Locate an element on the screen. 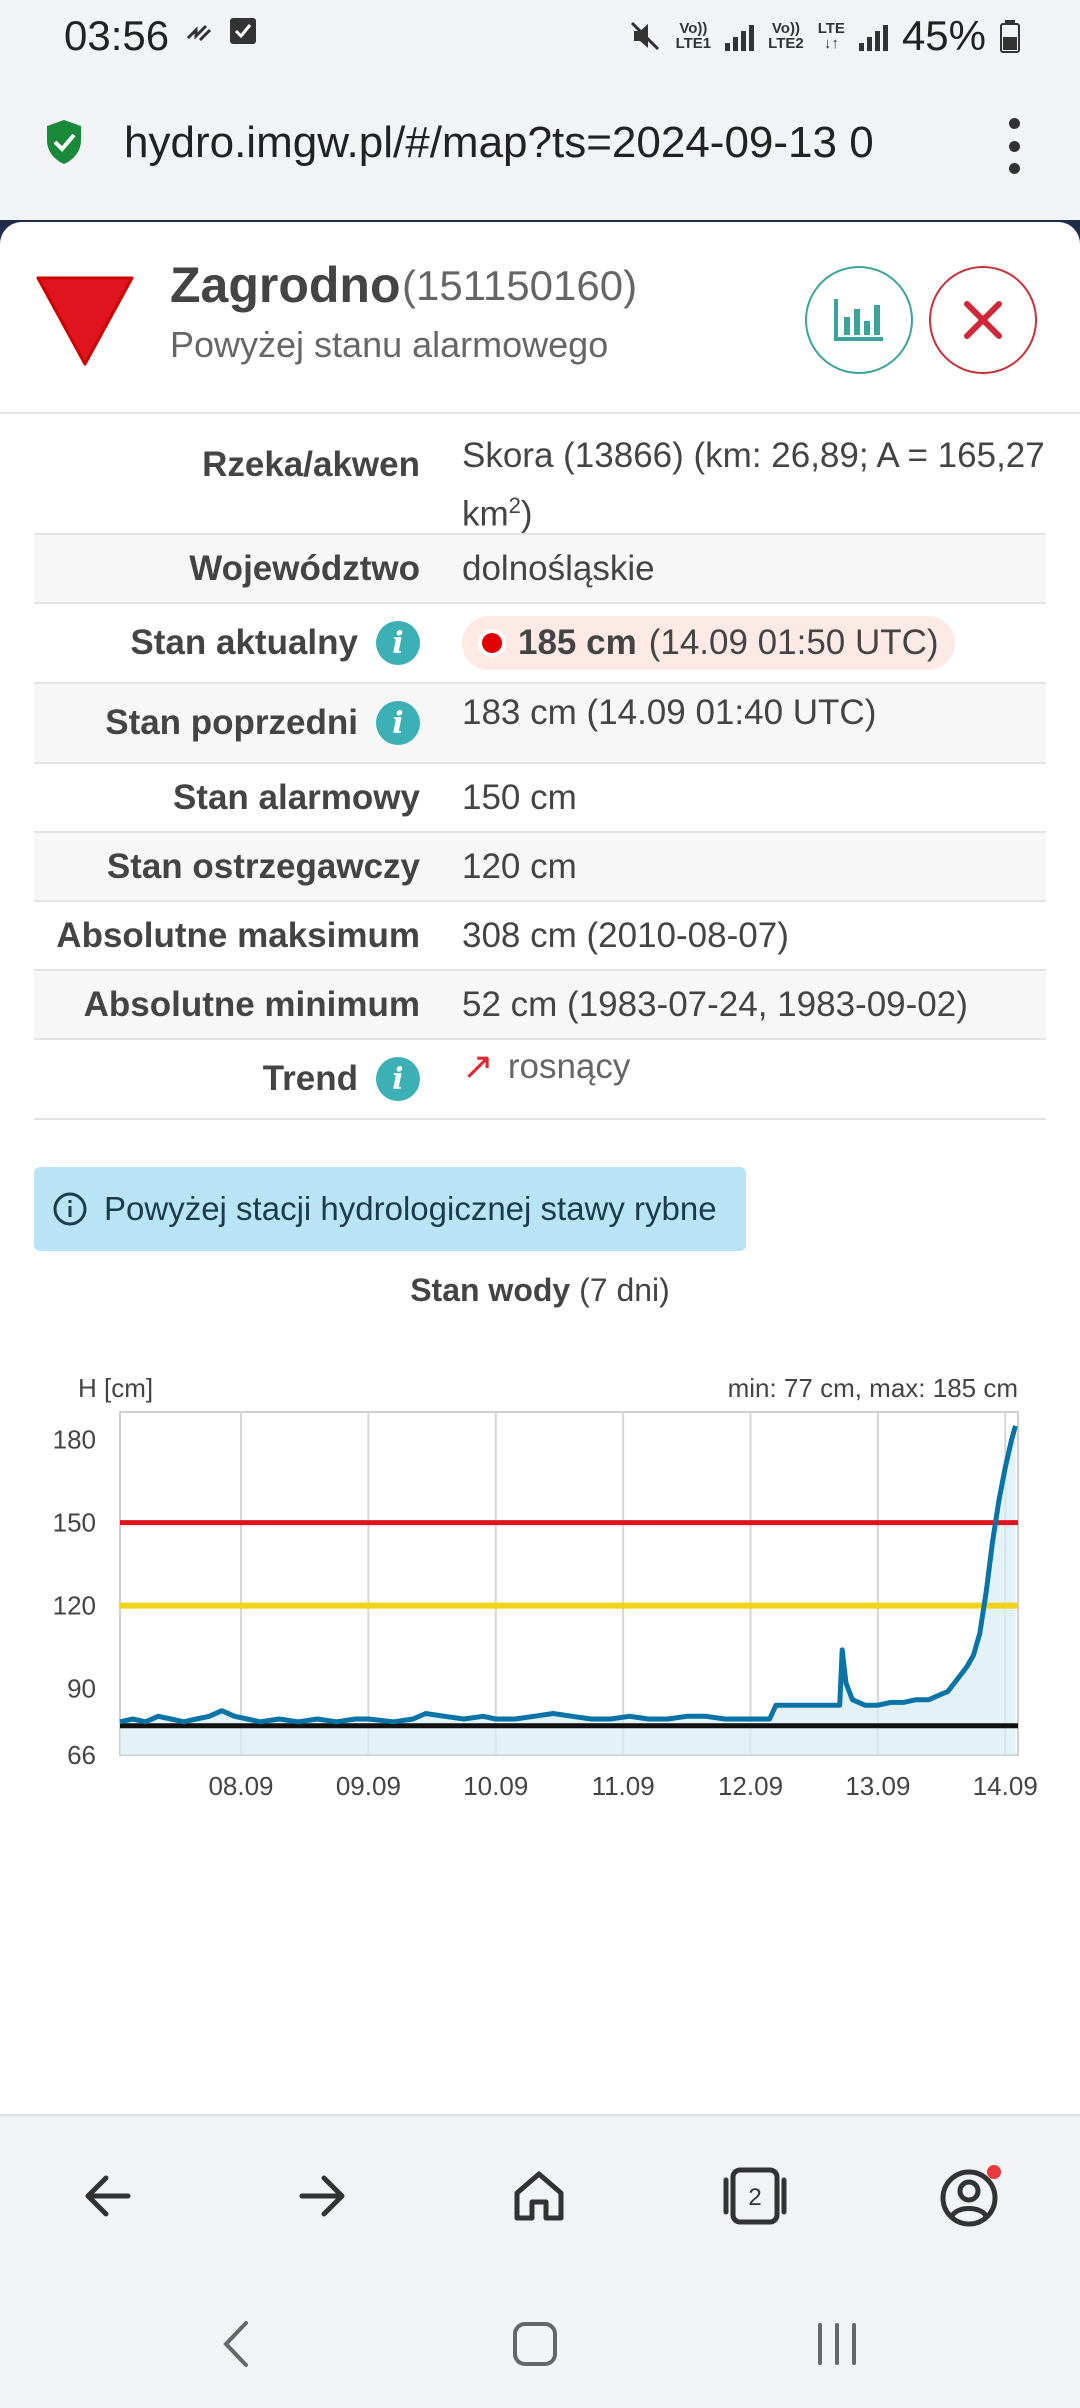 The width and height of the screenshot is (1080, 2408). voivodeship-value: dolnośląskie is located at coordinates (558, 568).